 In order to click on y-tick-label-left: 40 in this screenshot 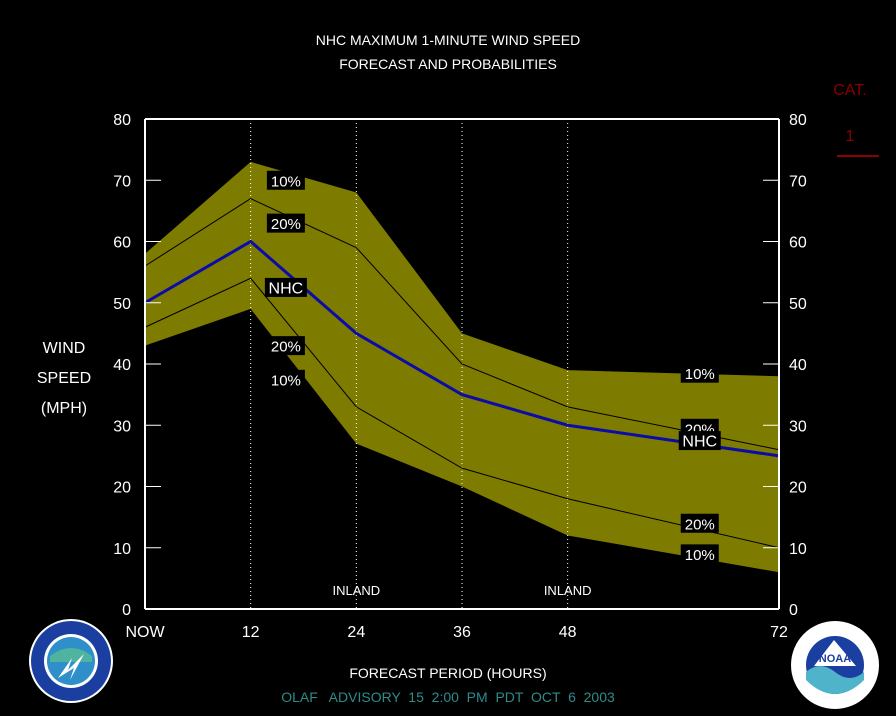, I will do `click(122, 365)`.